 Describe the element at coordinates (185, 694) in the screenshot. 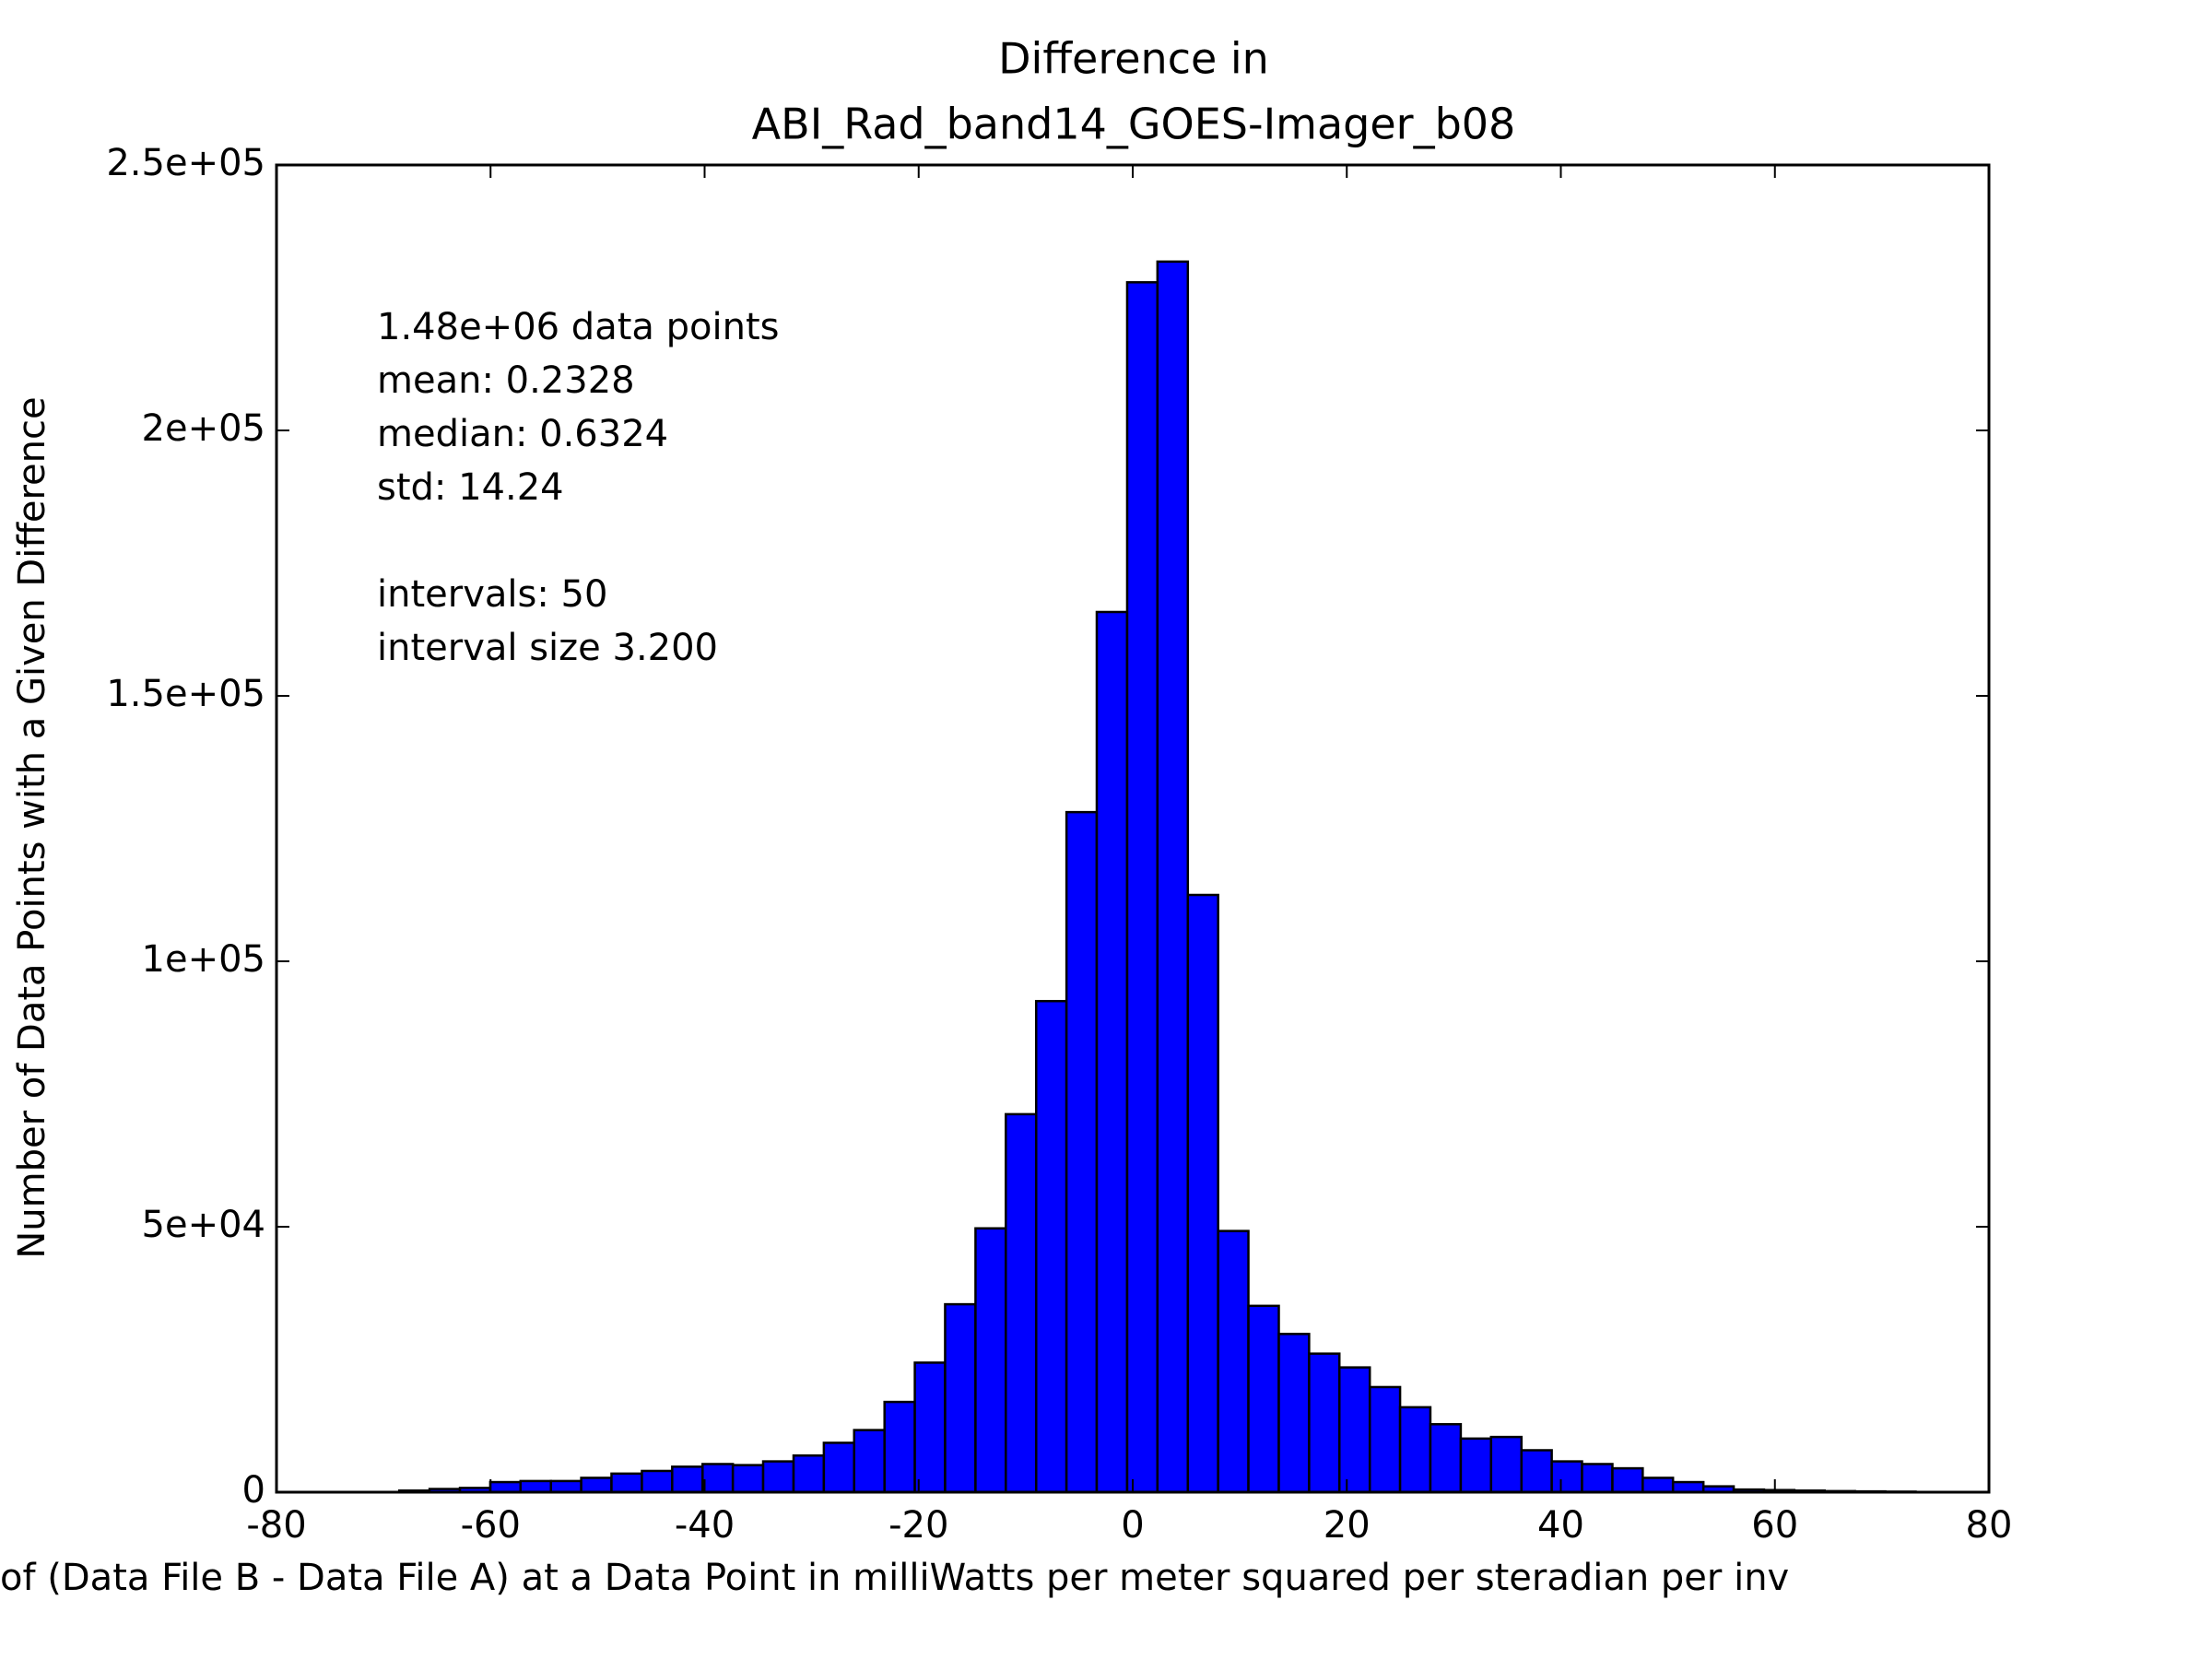

I see `y-tick-label: 1.5e+05` at that location.